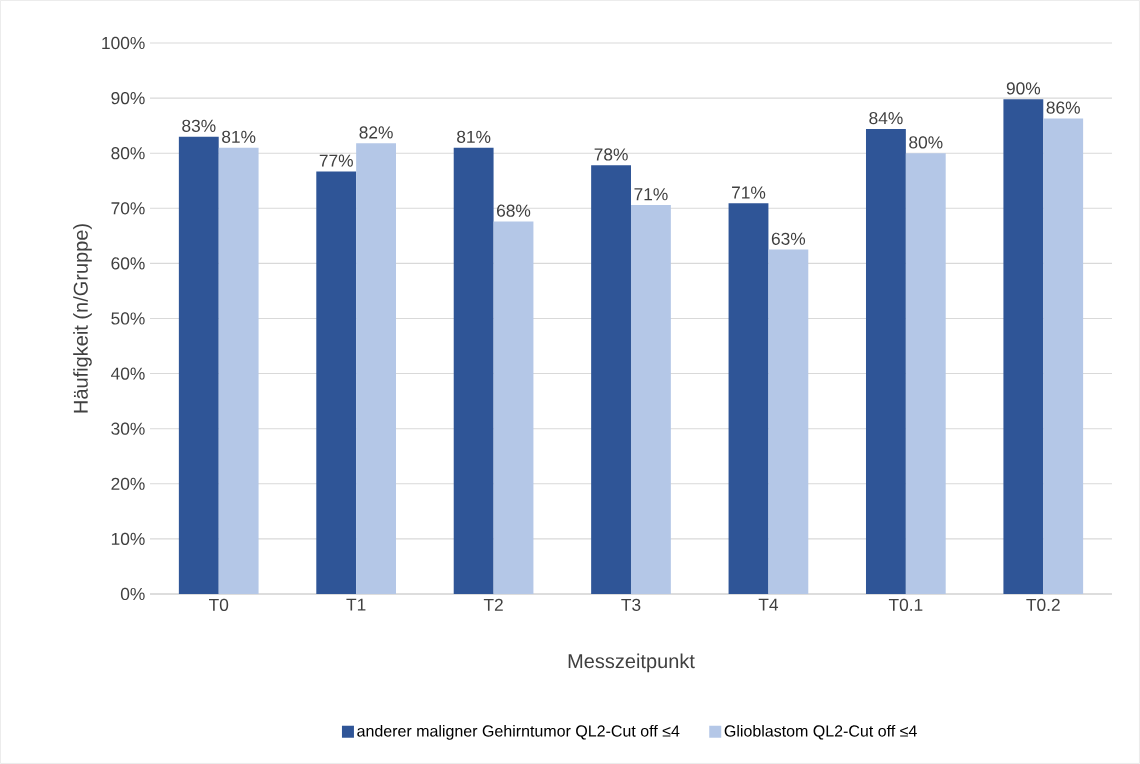 The image size is (1140, 764). What do you see at coordinates (219, 604) in the screenshot?
I see `x-tick-label: T0` at bounding box center [219, 604].